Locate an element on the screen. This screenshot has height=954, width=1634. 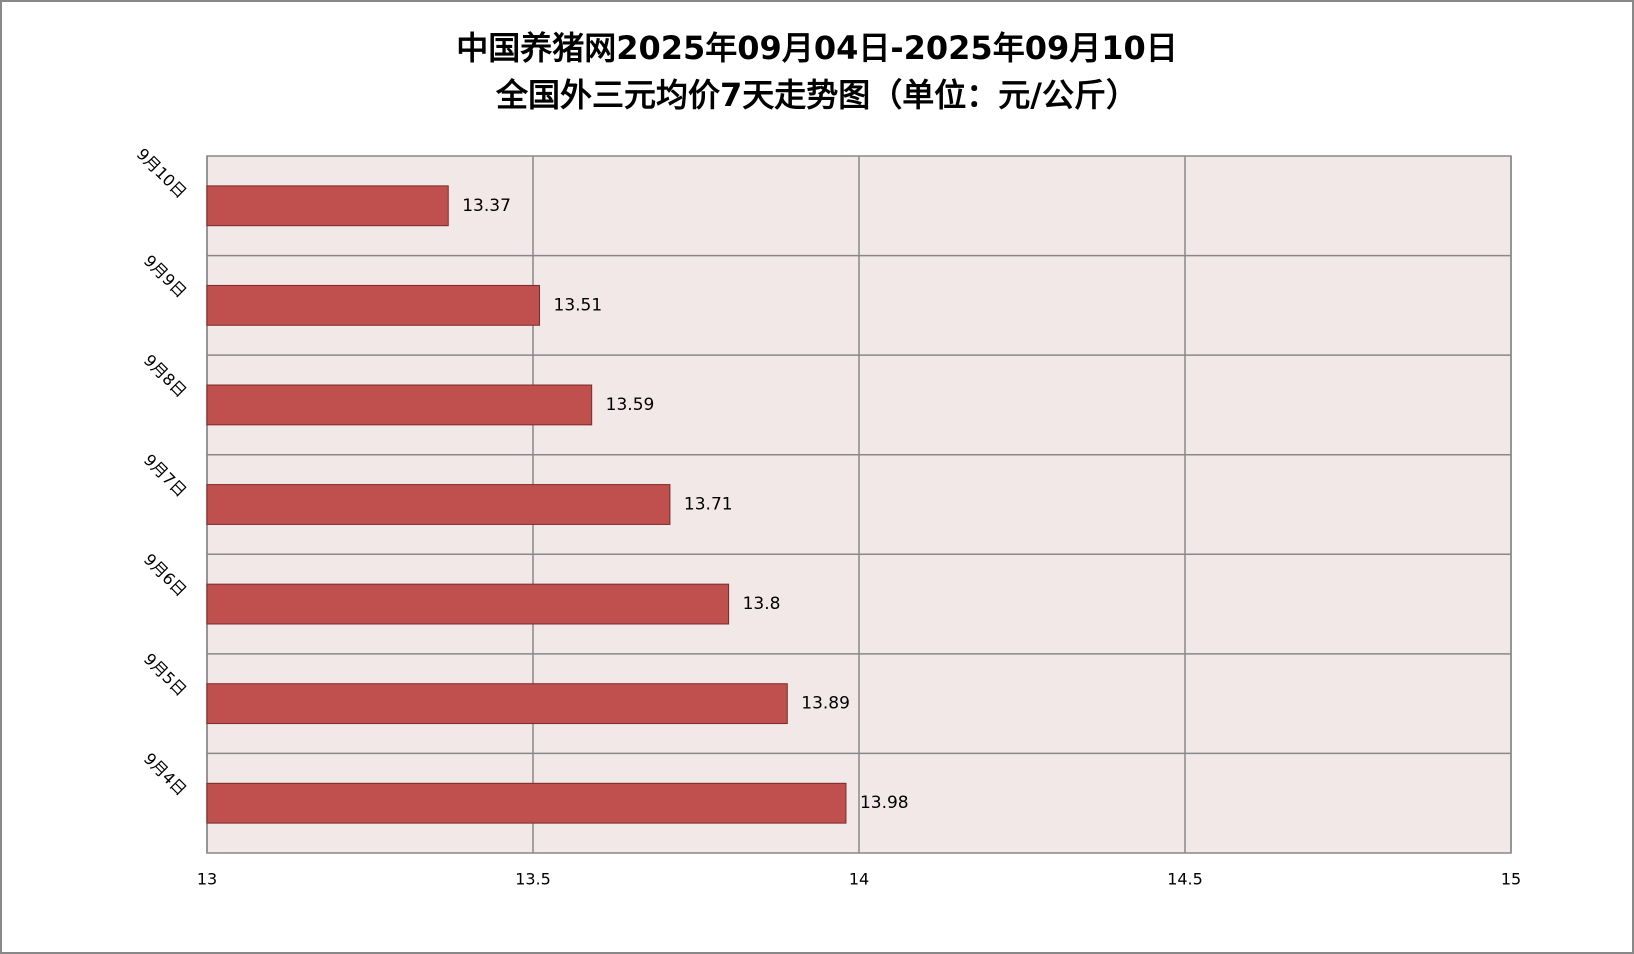
chart-title: 中国养猪网2025年09月04日-2025年09月10日 is located at coordinates (817, 48).